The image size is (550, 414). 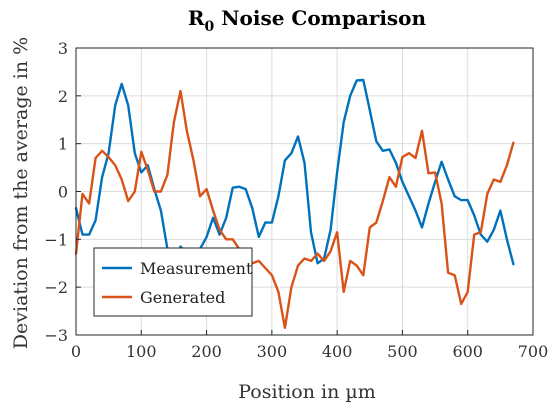 I want to click on x-tick-label: 600, so click(x=467, y=351).